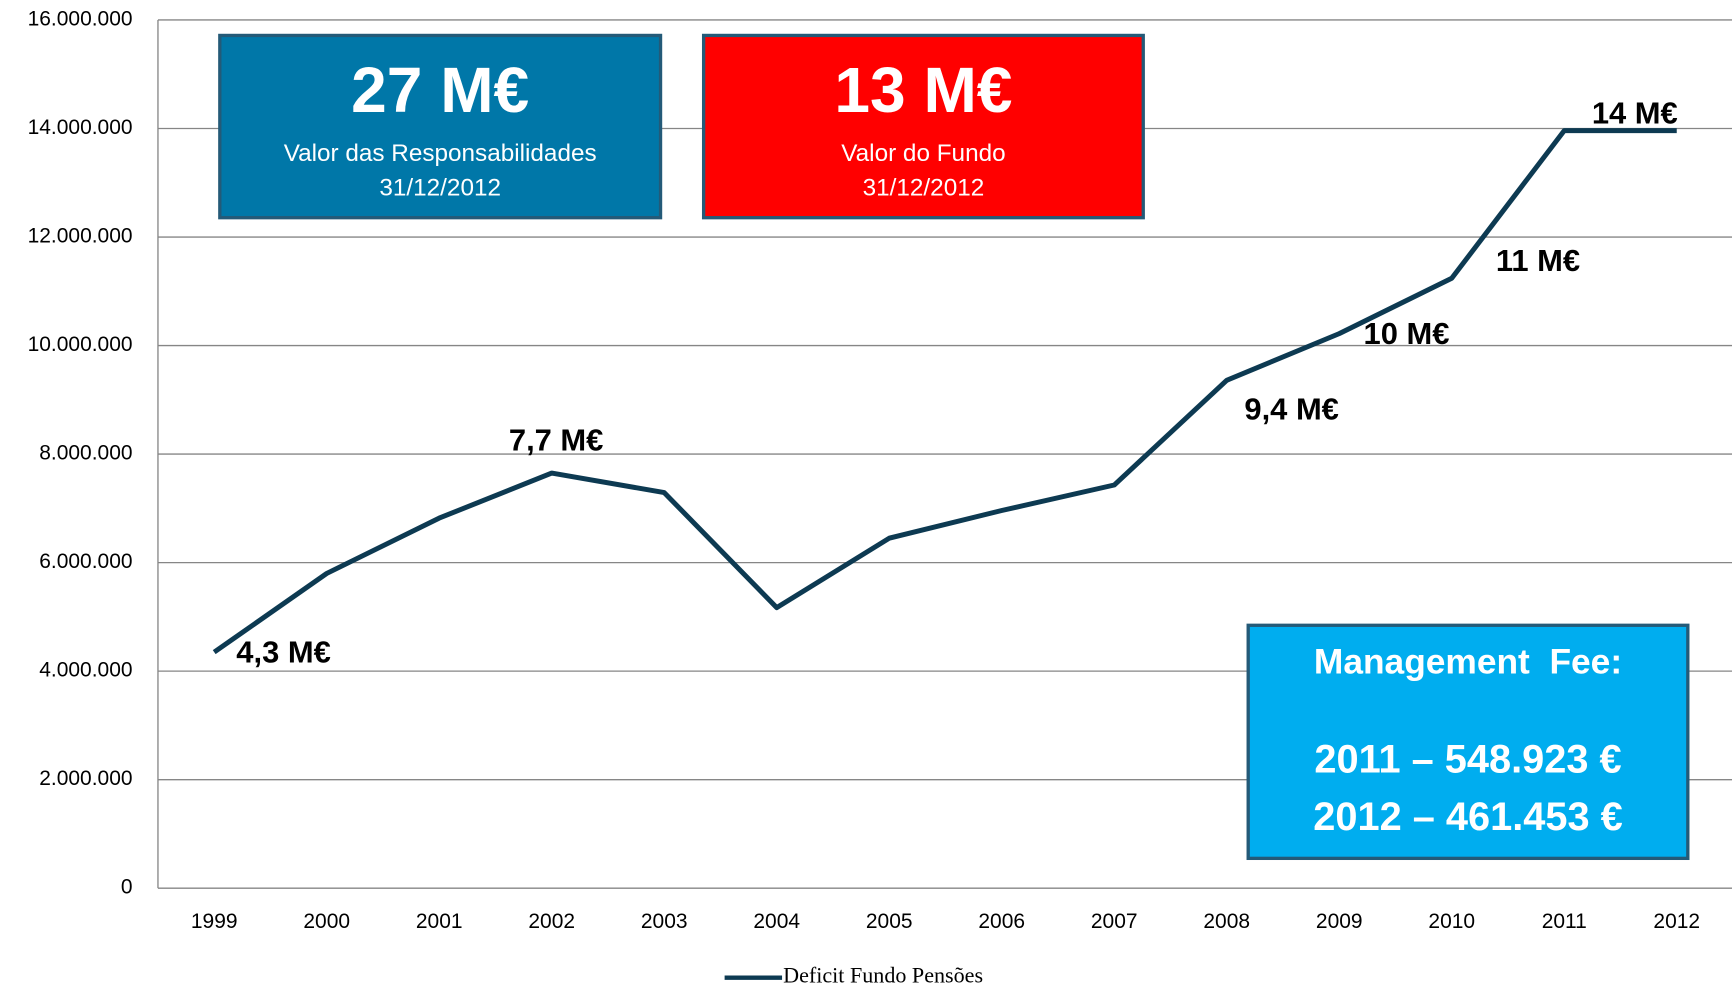 The width and height of the screenshot is (1732, 991). Describe the element at coordinates (1676, 921) in the screenshot. I see `x-tick-label: 2012` at that location.